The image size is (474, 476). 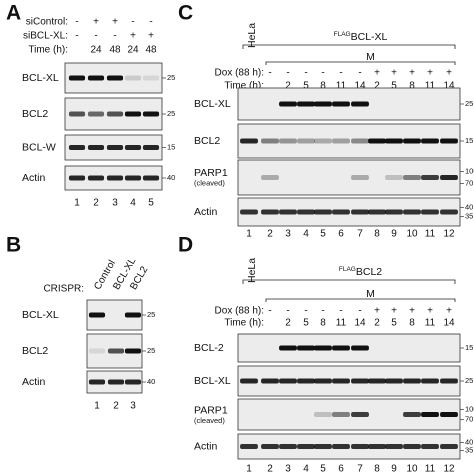 I want to click on blot: BCL-W 15, so click(x=98, y=147).